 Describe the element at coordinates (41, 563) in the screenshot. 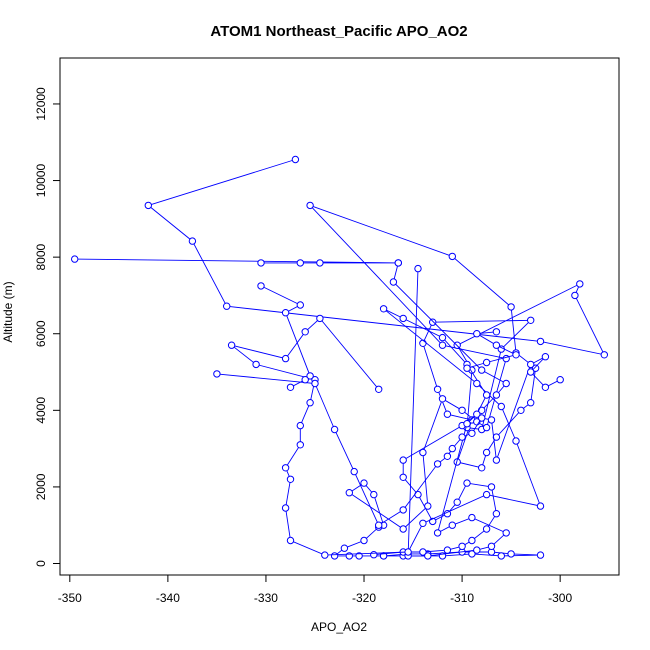

I see `y-tick-label: 0` at that location.